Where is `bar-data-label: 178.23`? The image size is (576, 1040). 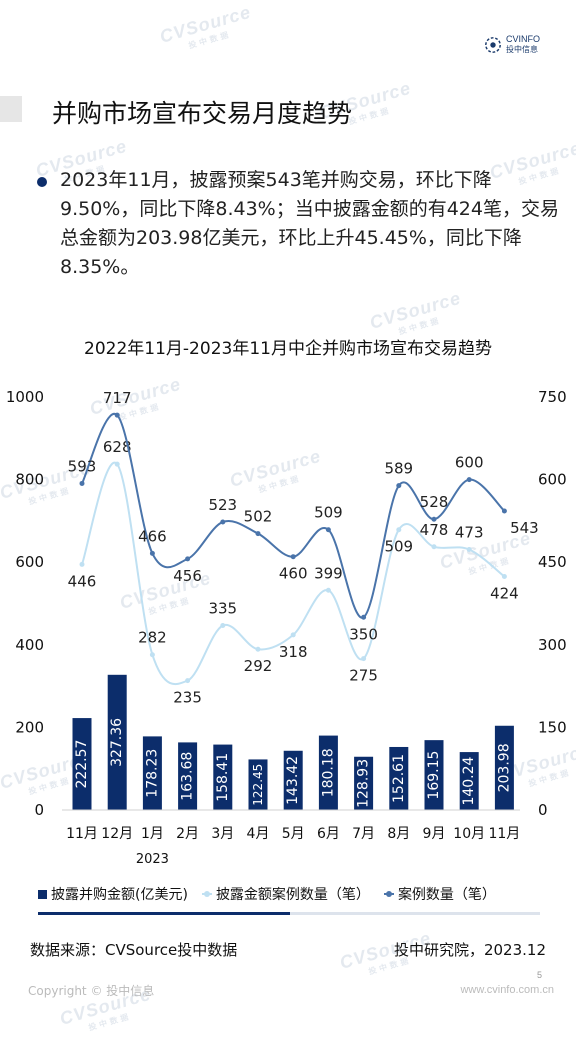
bar-data-label: 178.23 is located at coordinates (152, 773).